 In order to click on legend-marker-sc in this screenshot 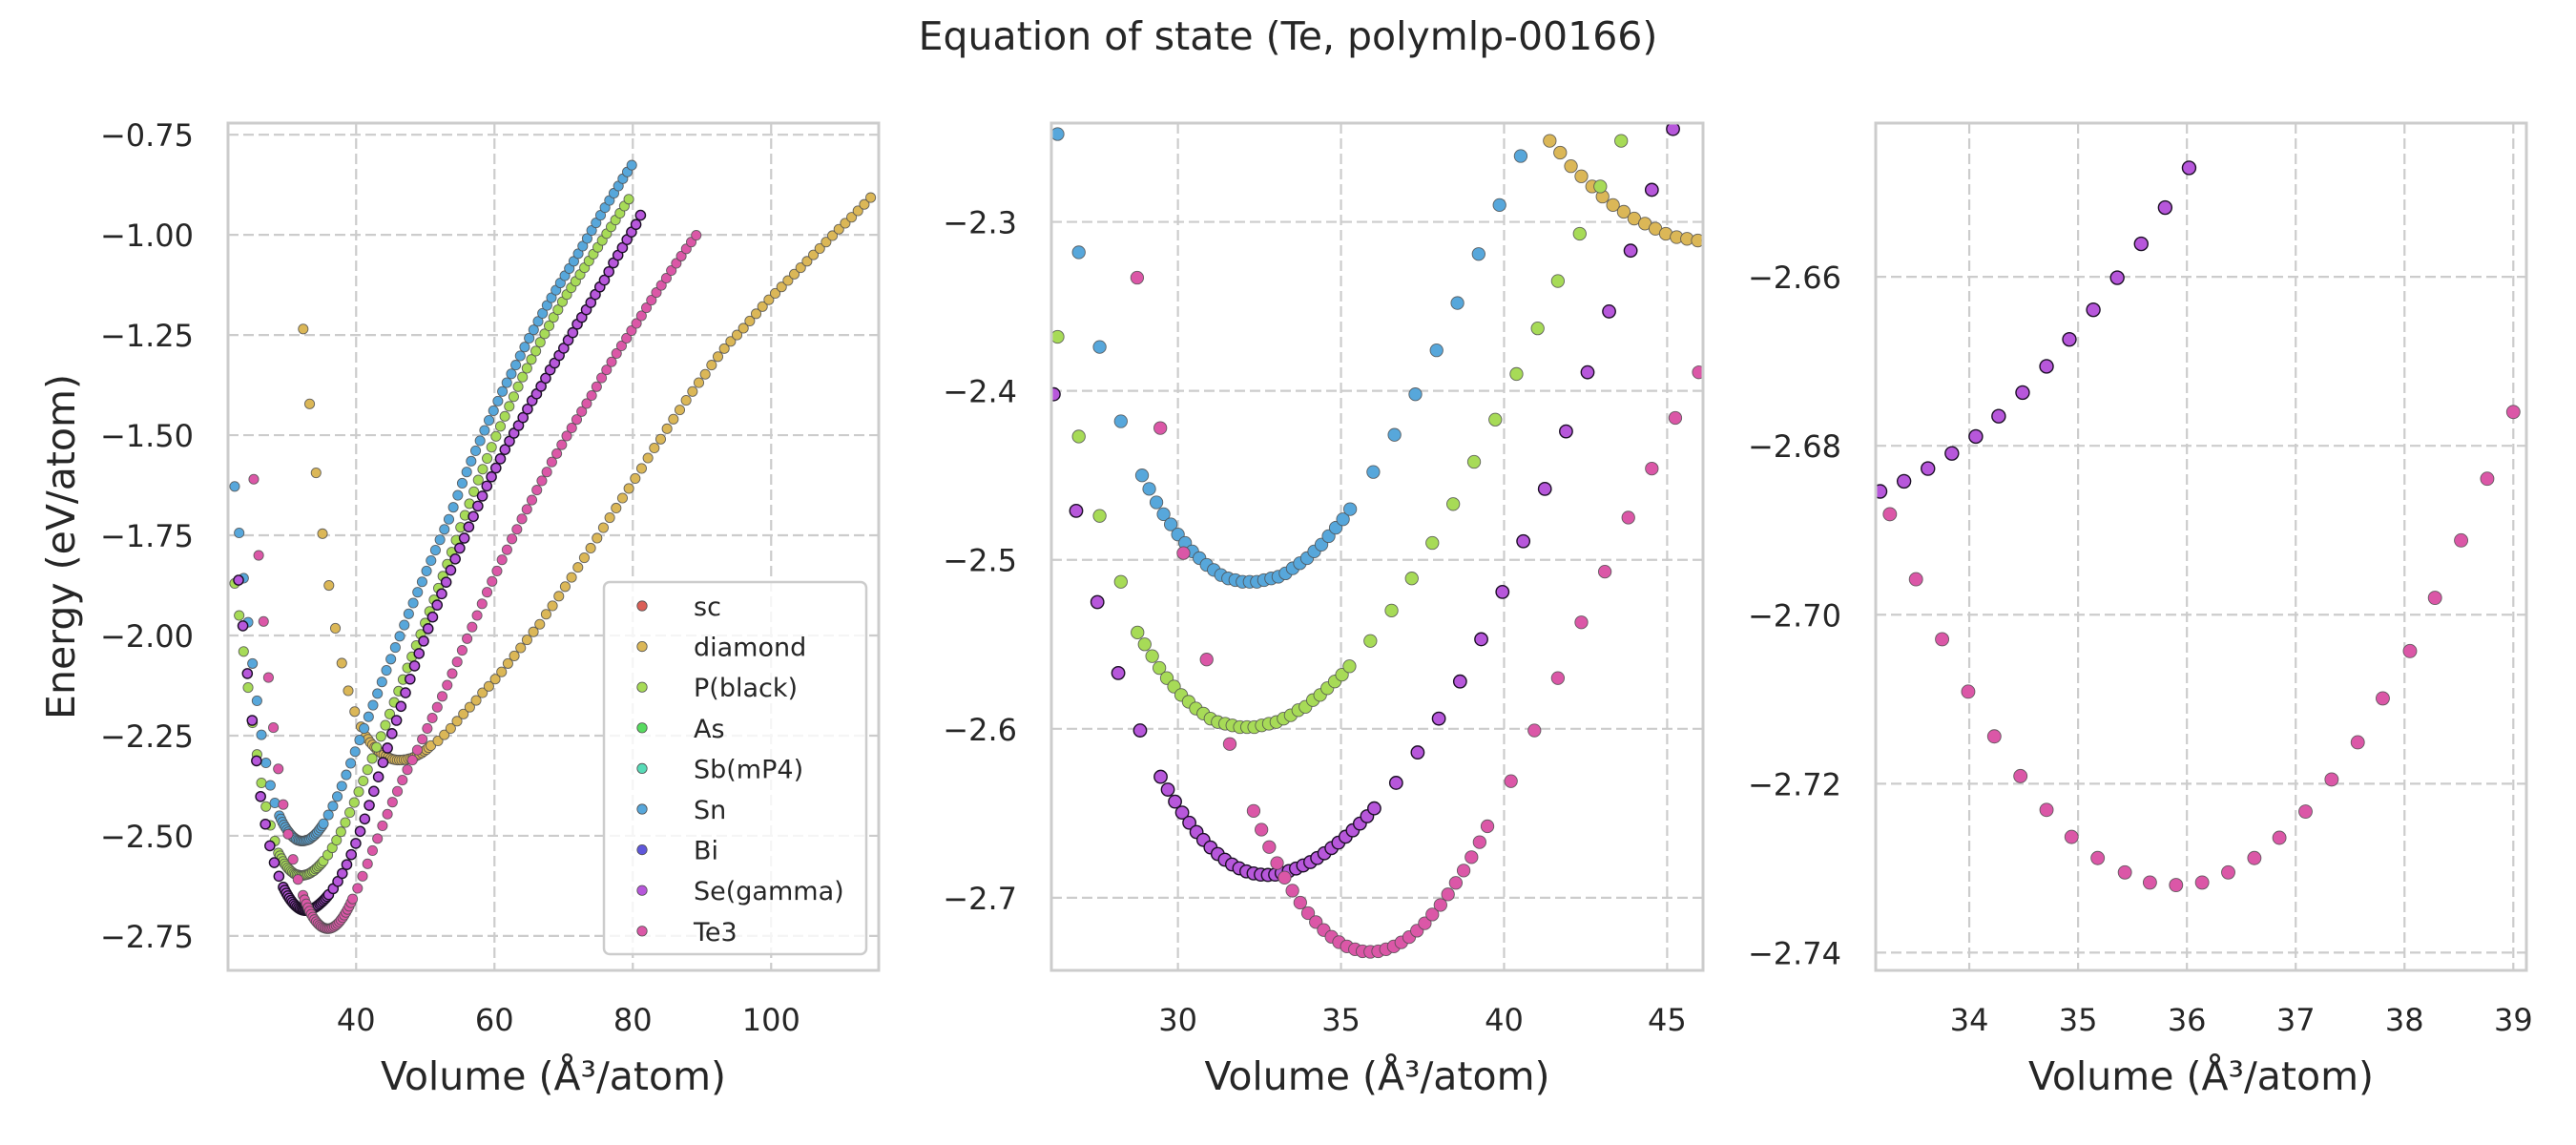, I will do `click(642, 606)`.